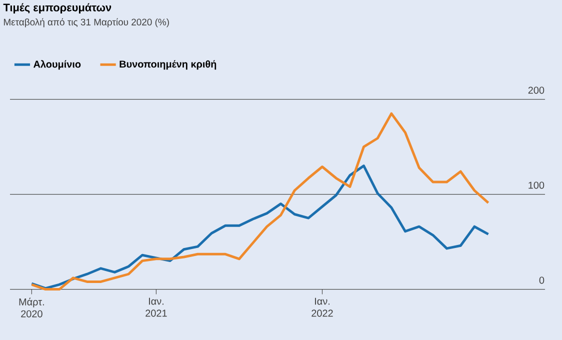 The image size is (562, 340). I want to click on y-tick-label: 100, so click(536, 185).